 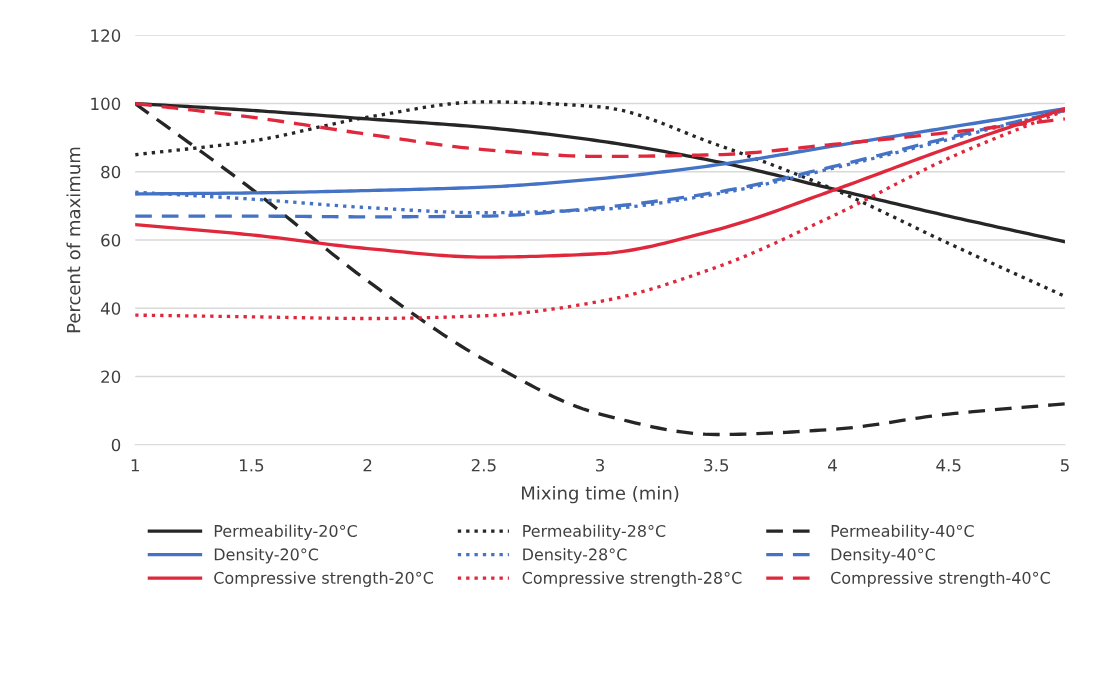 I want to click on legend-label: Density-28°C, so click(x=575, y=556).